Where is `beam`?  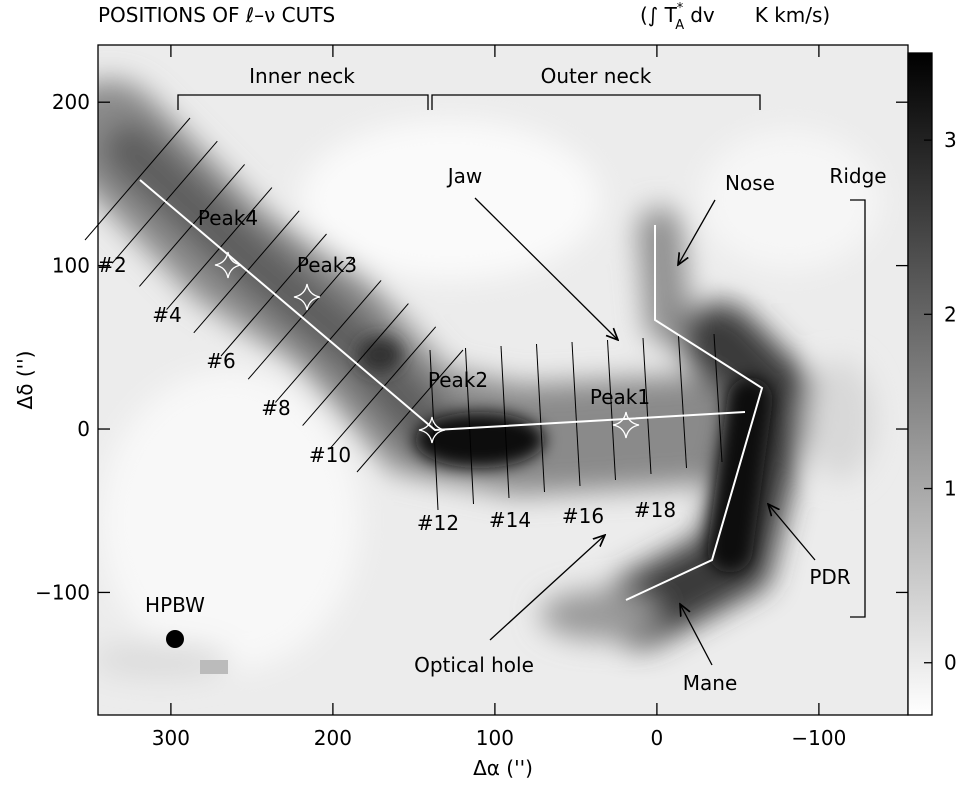 beam is located at coordinates (175, 639).